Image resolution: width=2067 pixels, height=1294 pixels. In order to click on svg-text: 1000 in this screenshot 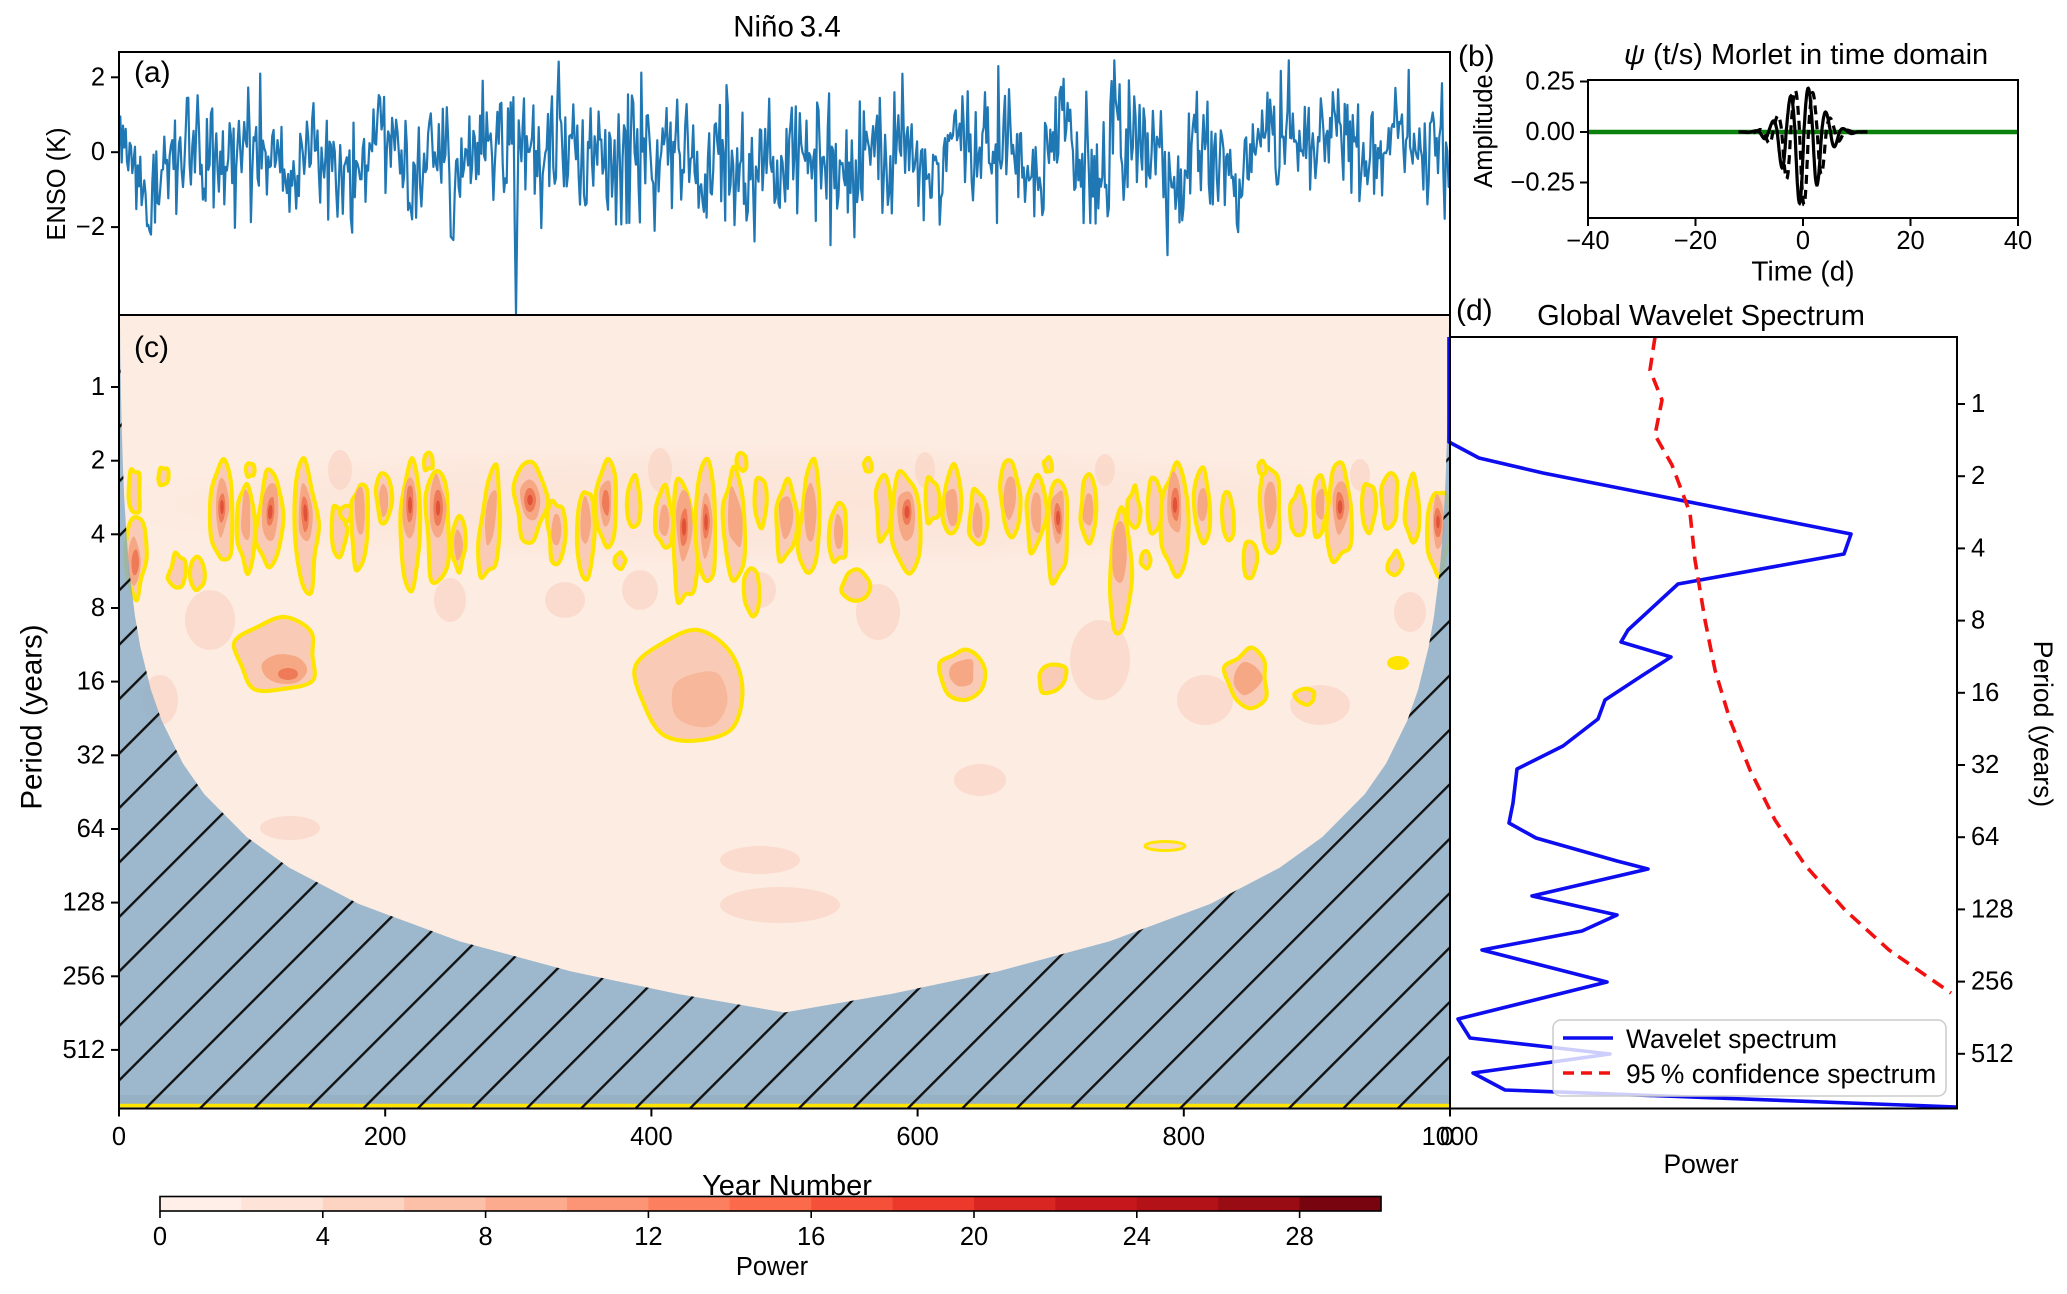, I will do `click(1450, 1137)`.